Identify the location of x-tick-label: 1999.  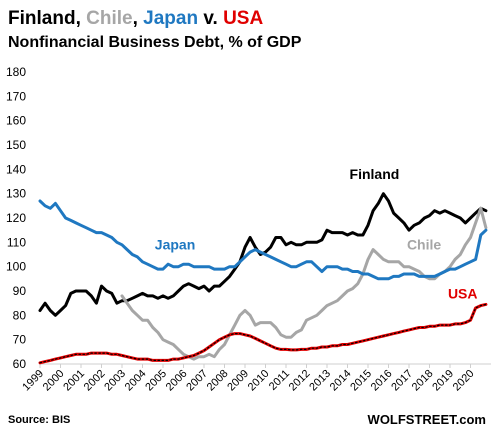
(33, 381).